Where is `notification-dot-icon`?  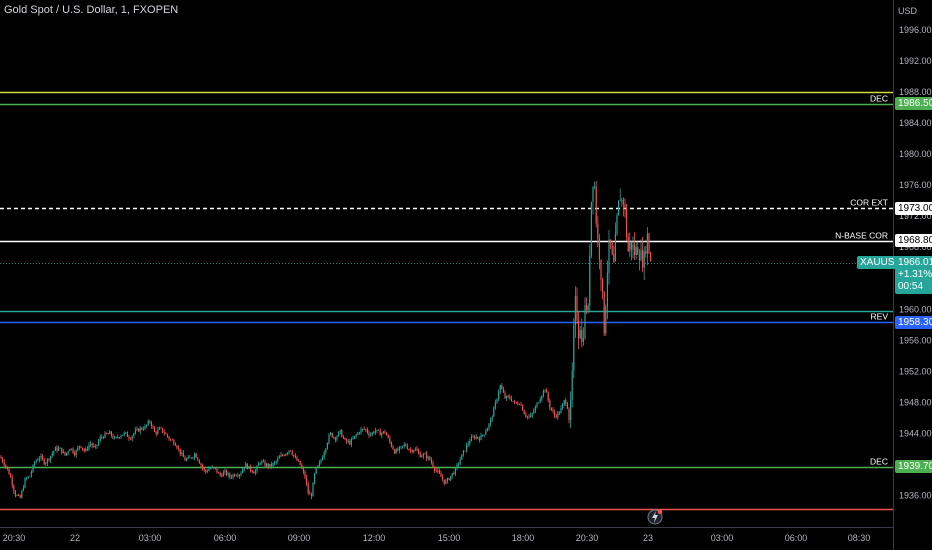 notification-dot-icon is located at coordinates (660, 512).